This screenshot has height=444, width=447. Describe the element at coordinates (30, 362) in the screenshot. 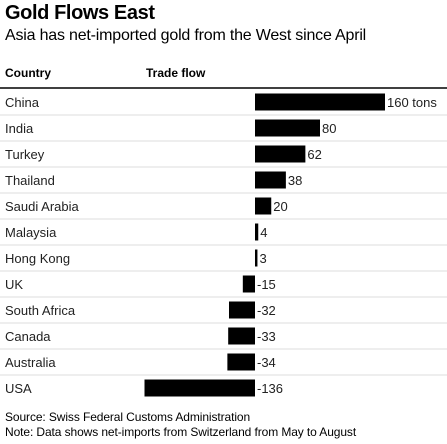

I see `category-label-australia: Australia` at that location.